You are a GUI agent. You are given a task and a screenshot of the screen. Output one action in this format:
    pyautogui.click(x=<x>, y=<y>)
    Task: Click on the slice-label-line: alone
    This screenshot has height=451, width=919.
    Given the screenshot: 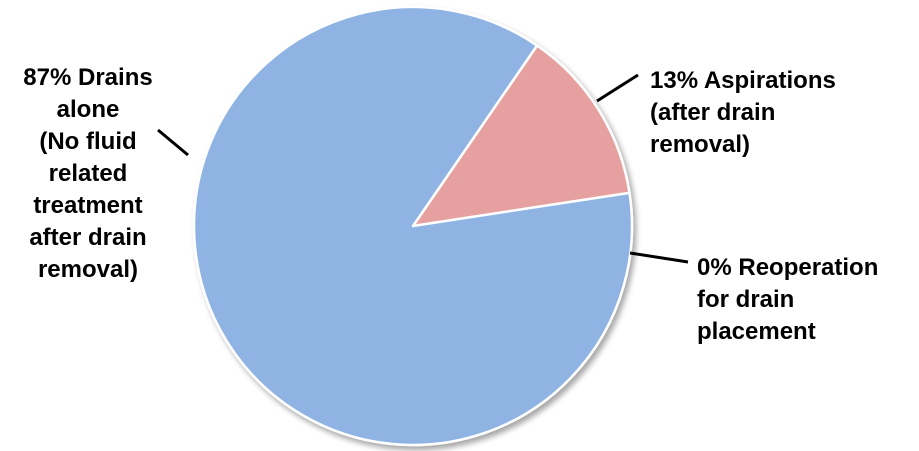 What is the action you would take?
    pyautogui.click(x=88, y=109)
    